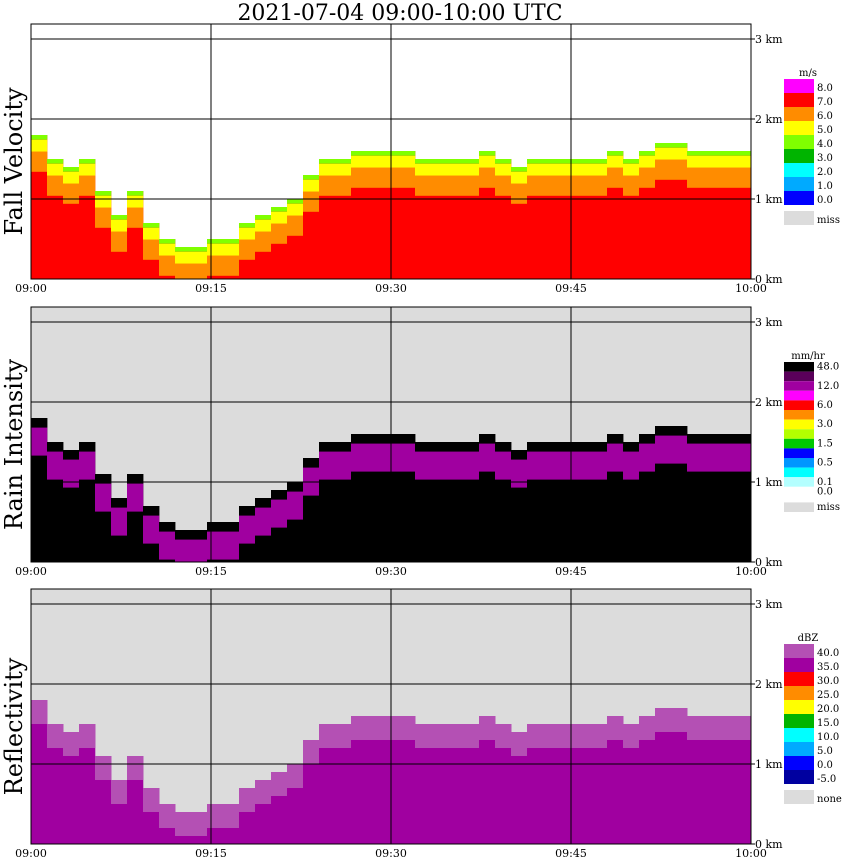  Describe the element at coordinates (211, 853) in the screenshot. I see `x-tick-label: 09:15` at that location.